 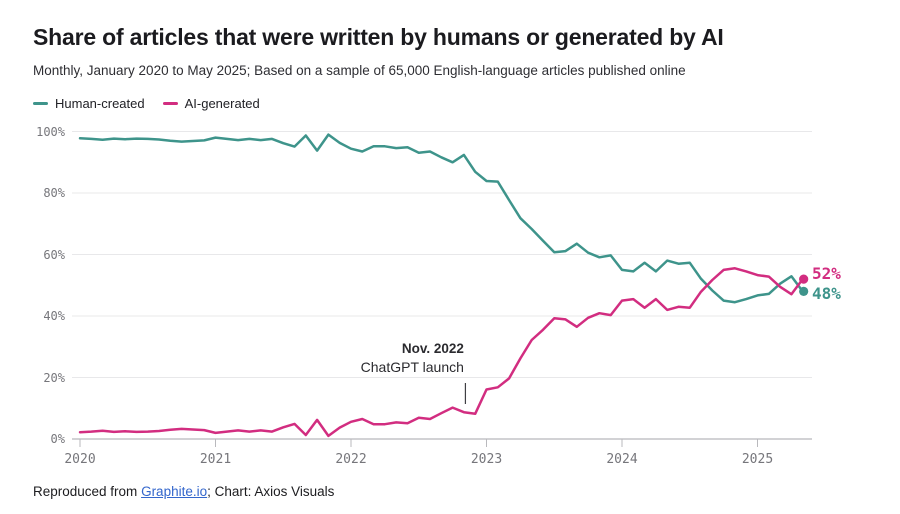 What do you see at coordinates (170, 103) in the screenshot?
I see `ai-line-swatch-icon` at bounding box center [170, 103].